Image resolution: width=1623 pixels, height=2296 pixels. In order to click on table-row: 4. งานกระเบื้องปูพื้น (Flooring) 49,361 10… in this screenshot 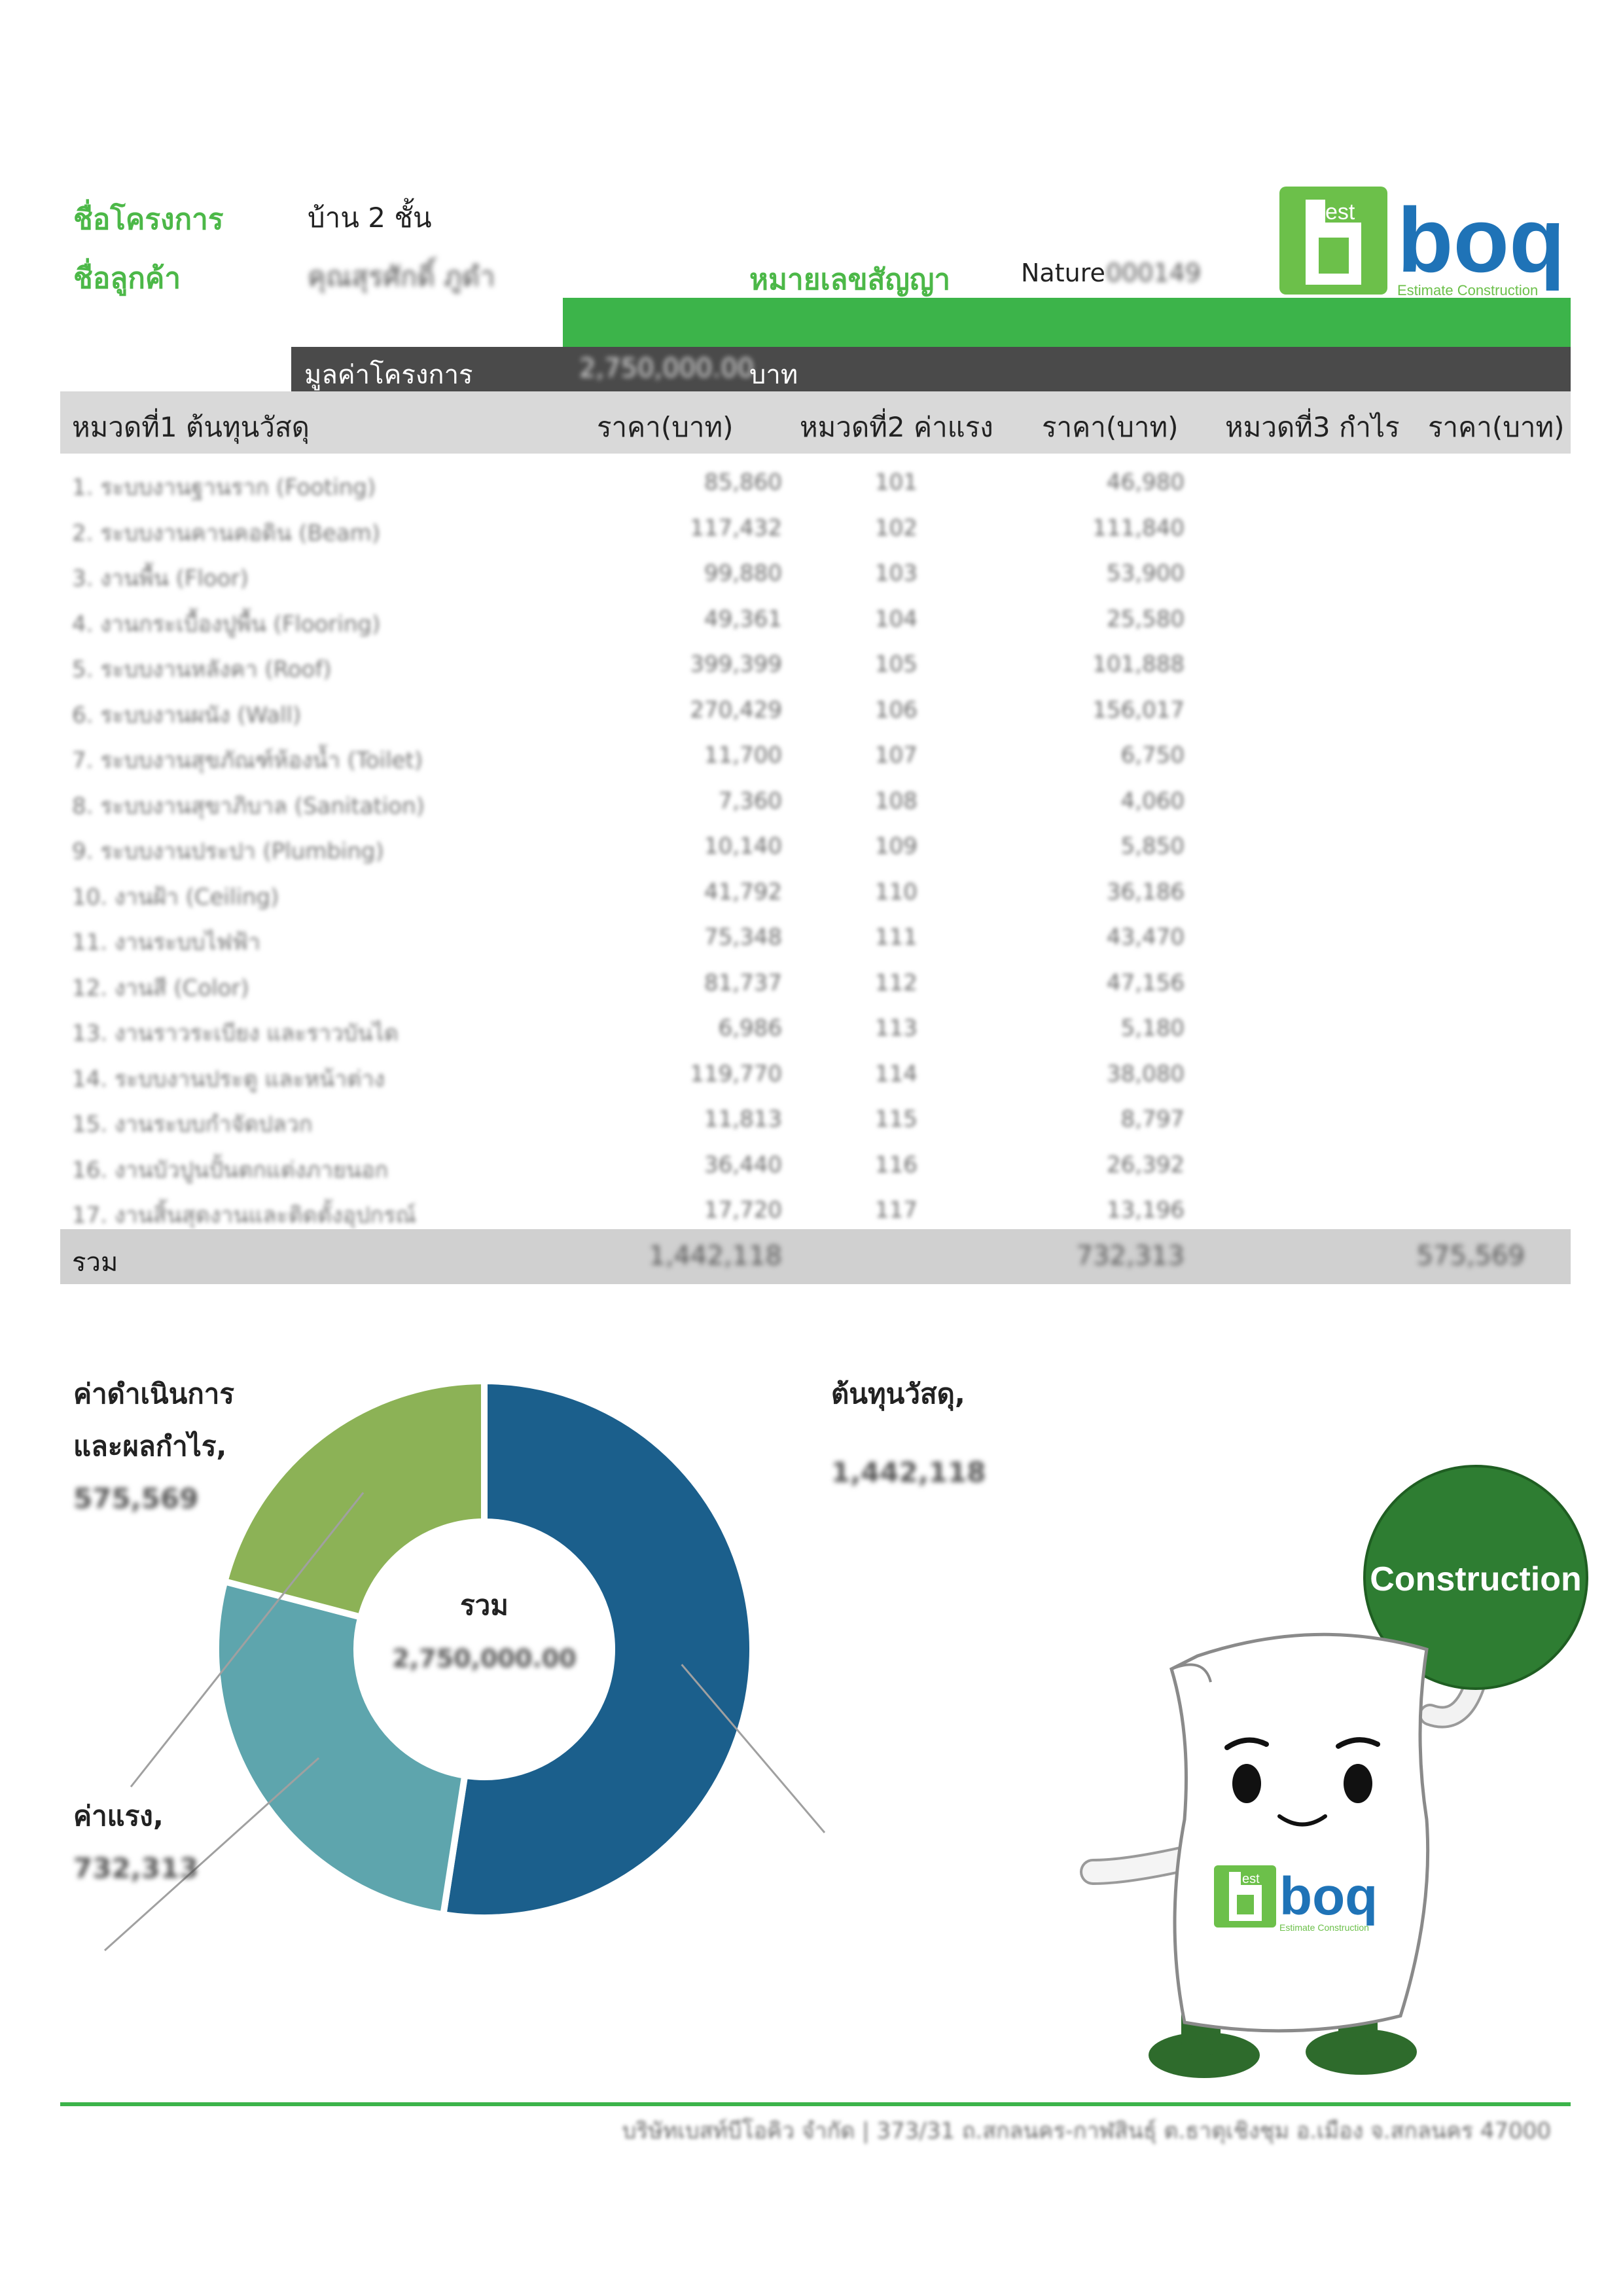, I will do `click(815, 621)`.